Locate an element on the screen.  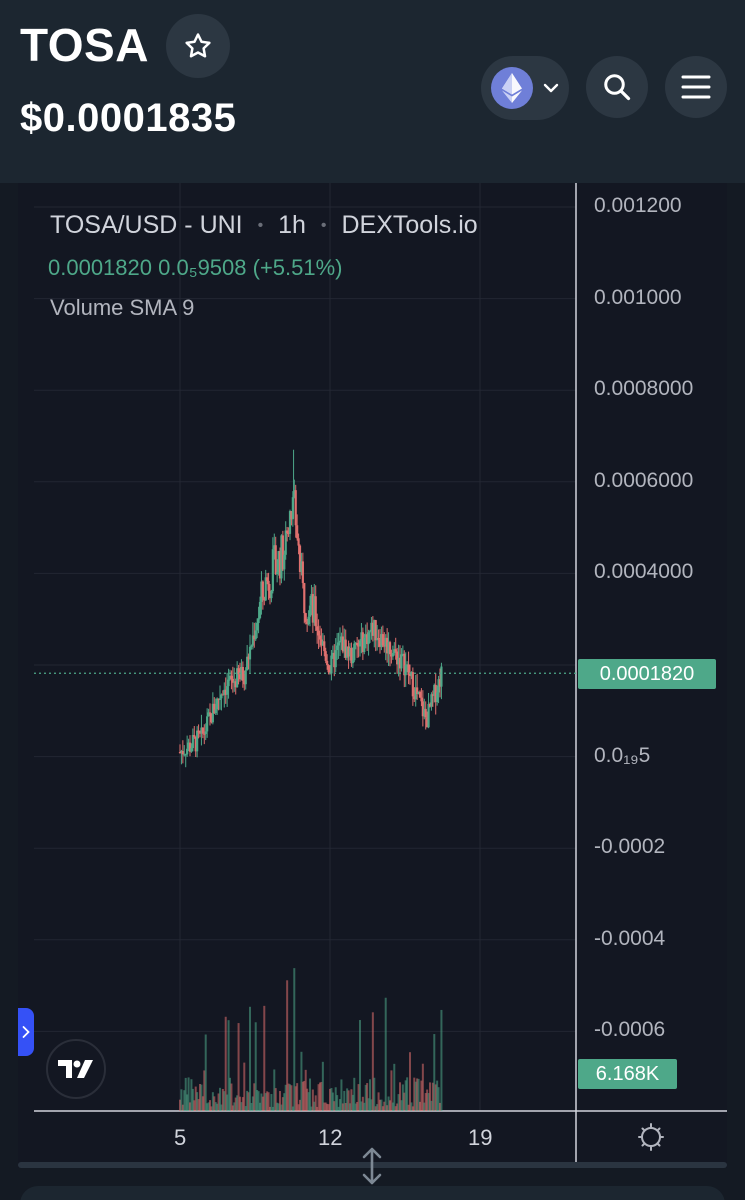
chart-settings-button is located at coordinates (651, 1138).